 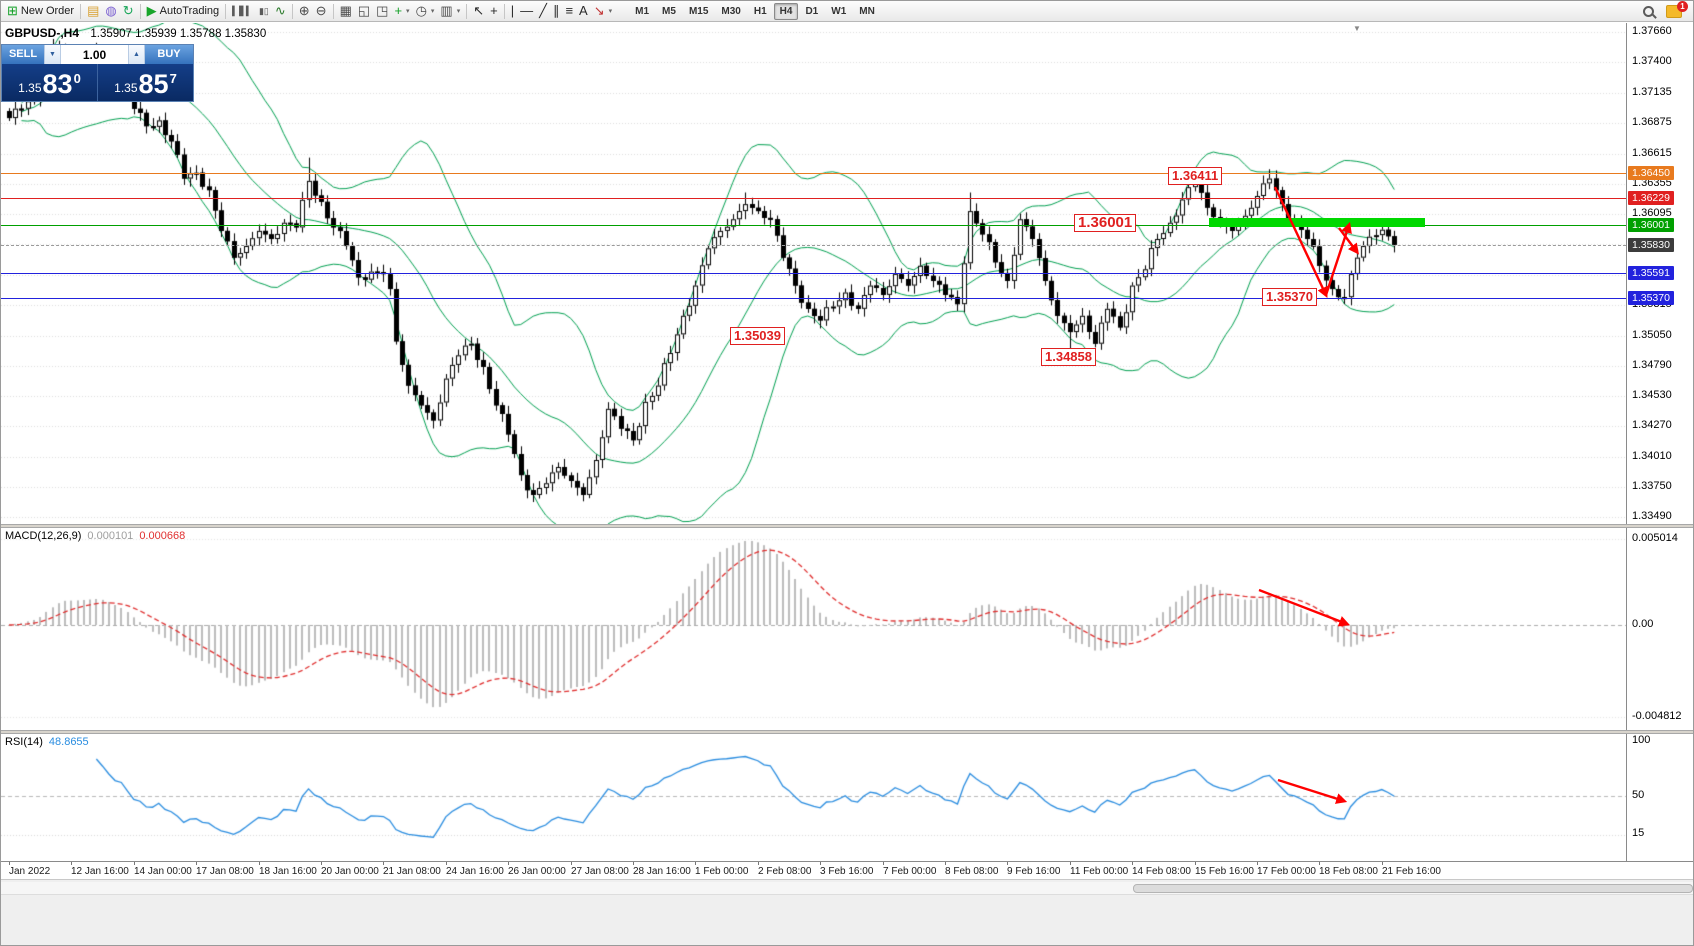 What do you see at coordinates (280, 11) in the screenshot?
I see `line-chart-icon: ∿` at bounding box center [280, 11].